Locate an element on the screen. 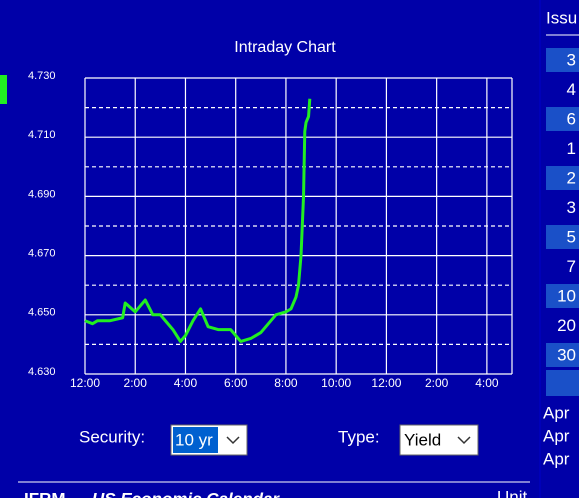  y-tick-label: 4.710 is located at coordinates (42, 135).